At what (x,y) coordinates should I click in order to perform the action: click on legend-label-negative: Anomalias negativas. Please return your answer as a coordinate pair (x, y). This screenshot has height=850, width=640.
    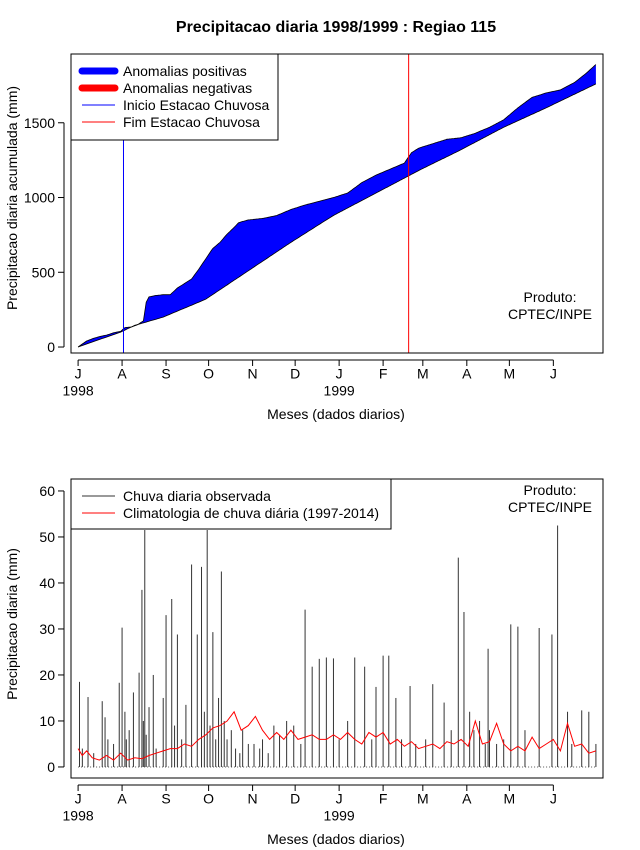
    Looking at the image, I should click on (187, 88).